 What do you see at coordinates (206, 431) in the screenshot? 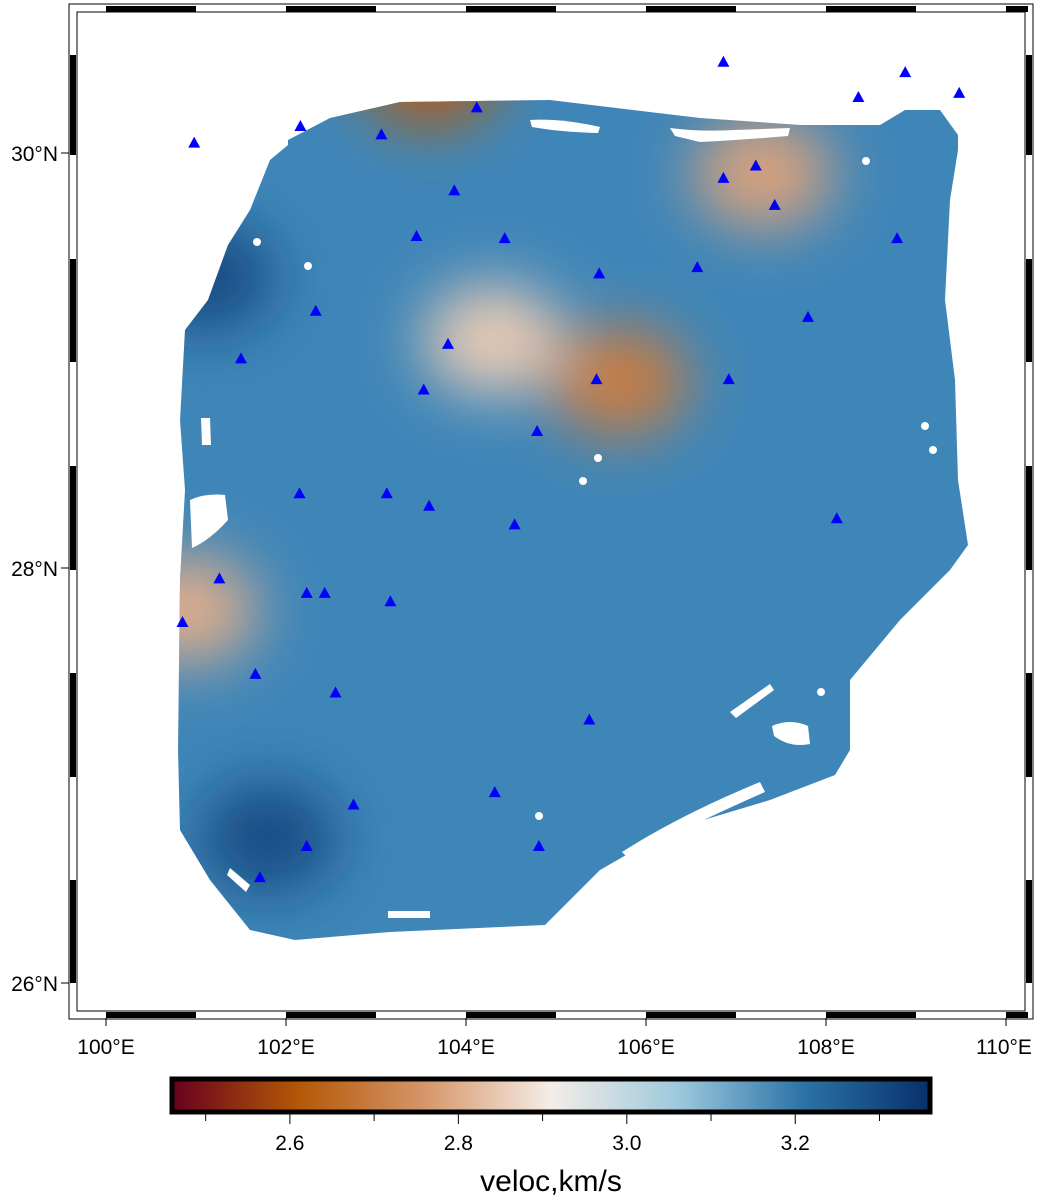
I see `gap-west-strip` at bounding box center [206, 431].